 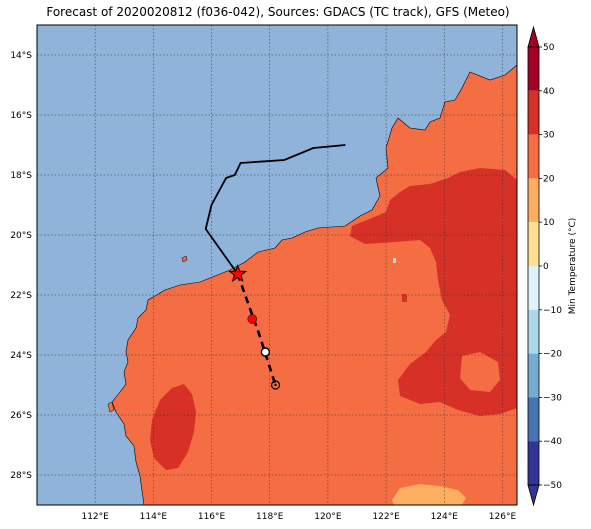 I want to click on lon-tick-label: 126°E, so click(x=503, y=517).